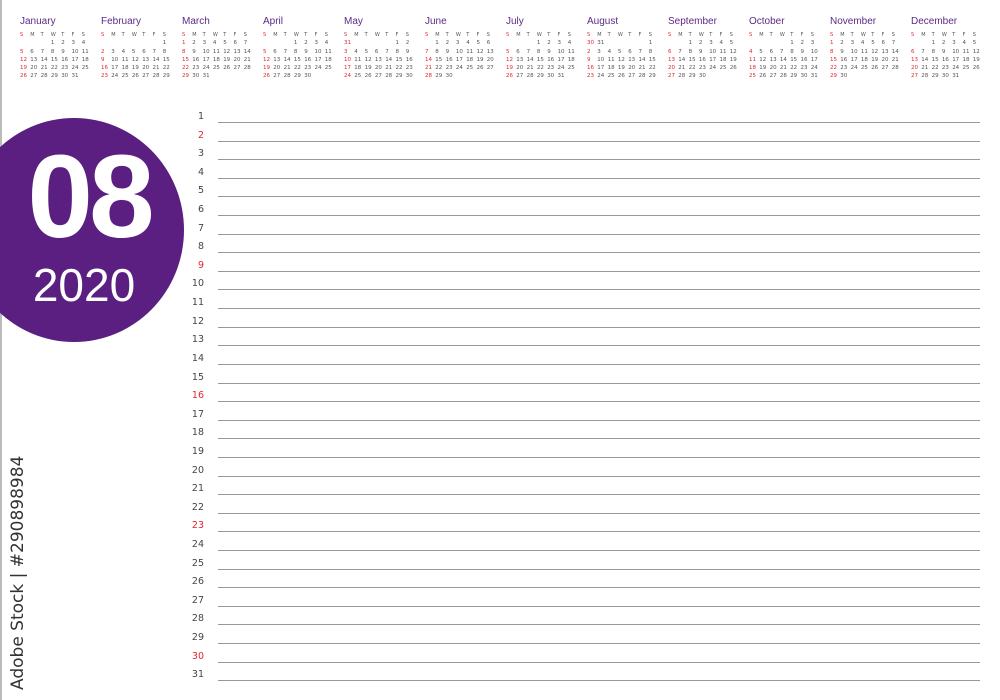 This screenshot has width=1000, height=700. What do you see at coordinates (585, 454) in the screenshot?
I see `day-row: 19` at bounding box center [585, 454].